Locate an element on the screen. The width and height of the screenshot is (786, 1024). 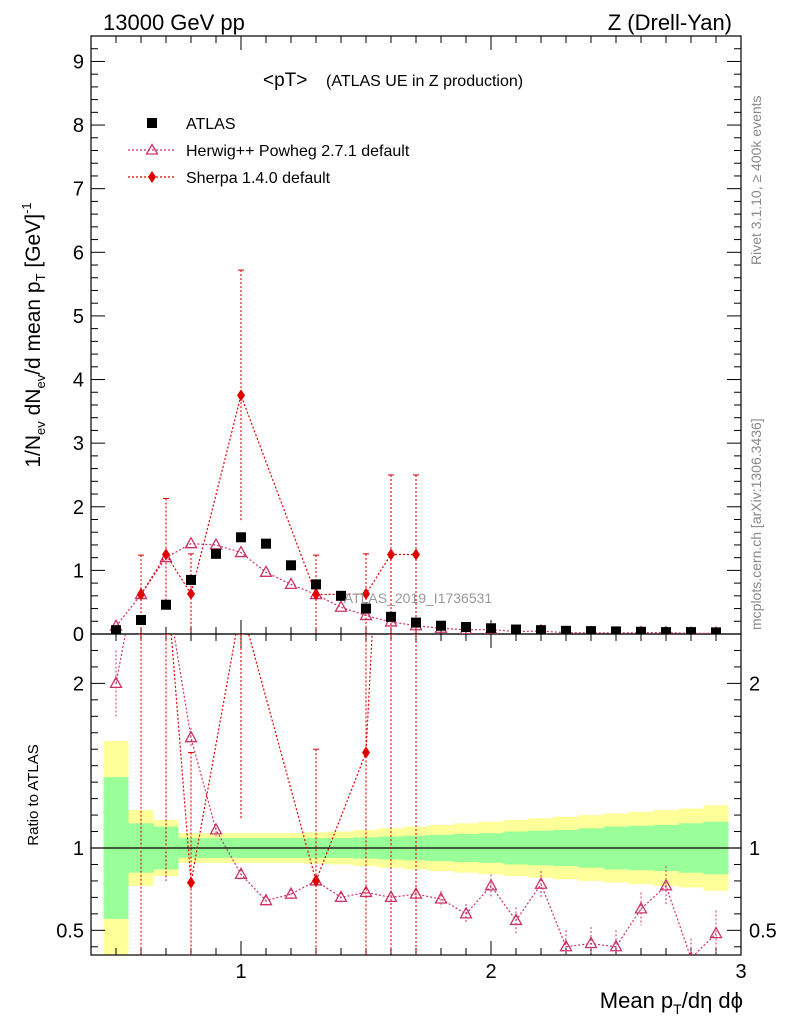
main-y-tick-label: 5 is located at coordinates (78, 317).